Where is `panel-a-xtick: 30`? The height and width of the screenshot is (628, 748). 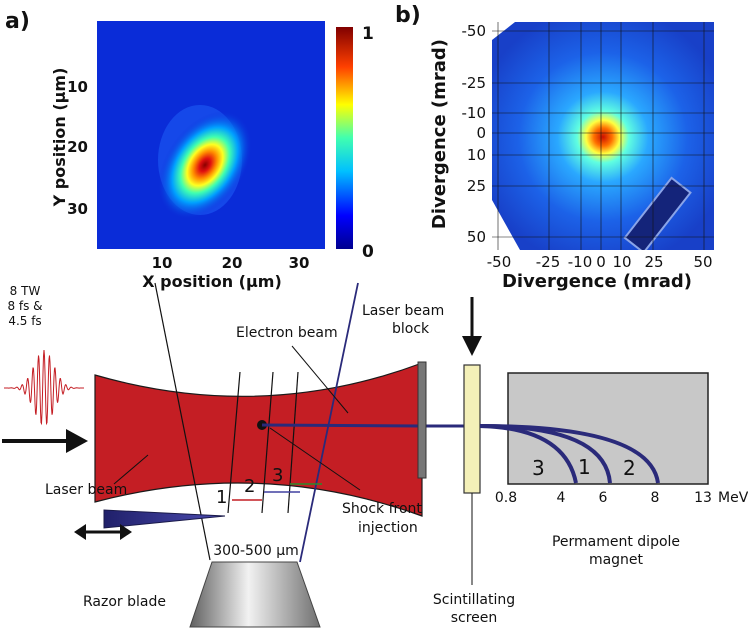 panel-a-xtick: 30 is located at coordinates (299, 263).